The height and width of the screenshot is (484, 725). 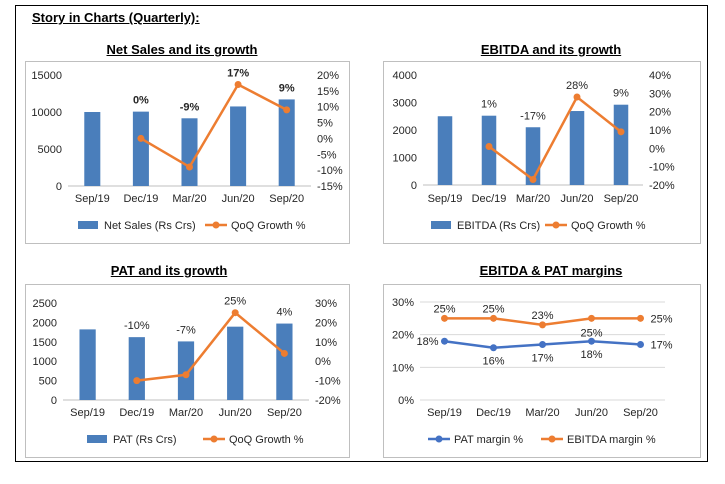 What do you see at coordinates (88, 225) in the screenshot?
I see `net_sales-legend-bar-swatch` at bounding box center [88, 225].